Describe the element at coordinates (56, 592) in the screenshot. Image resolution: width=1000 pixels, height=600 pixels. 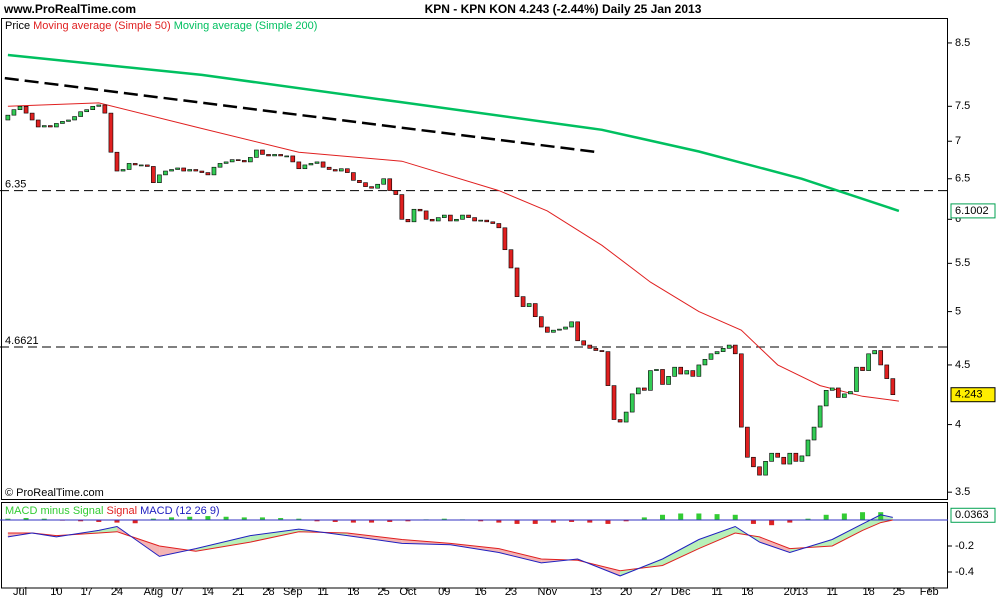
I see `x-tick-label: 10` at that location.